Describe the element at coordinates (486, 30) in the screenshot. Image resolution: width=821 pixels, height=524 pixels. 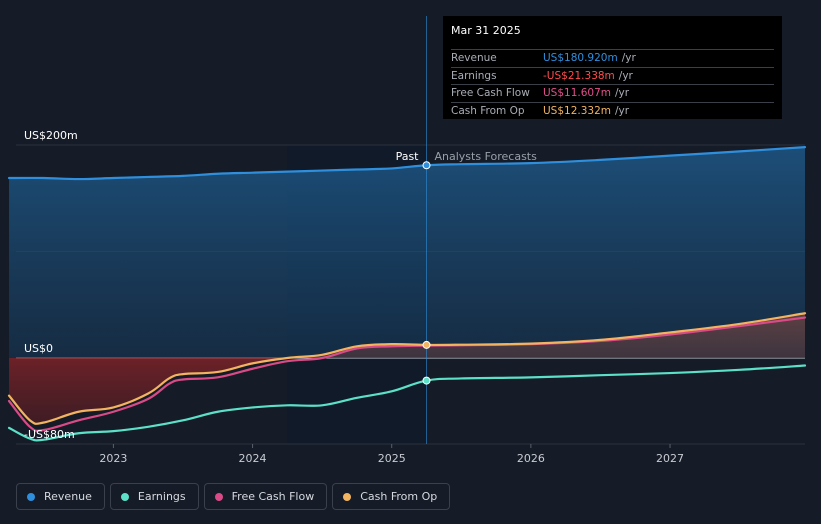
I see `tooltip-date: Mar 31 2025` at that location.